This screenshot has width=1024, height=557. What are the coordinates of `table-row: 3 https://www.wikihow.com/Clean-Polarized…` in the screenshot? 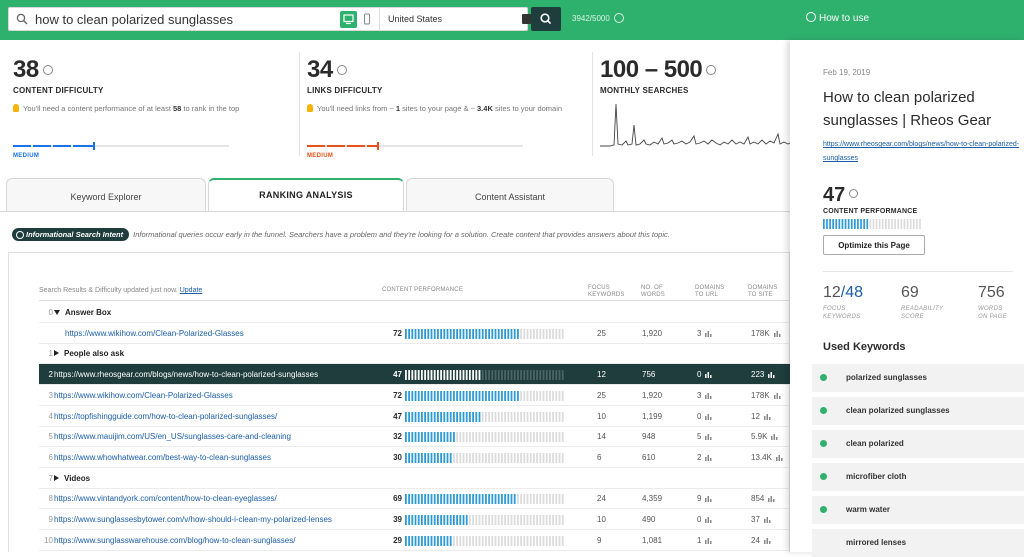 It's located at (415, 395).